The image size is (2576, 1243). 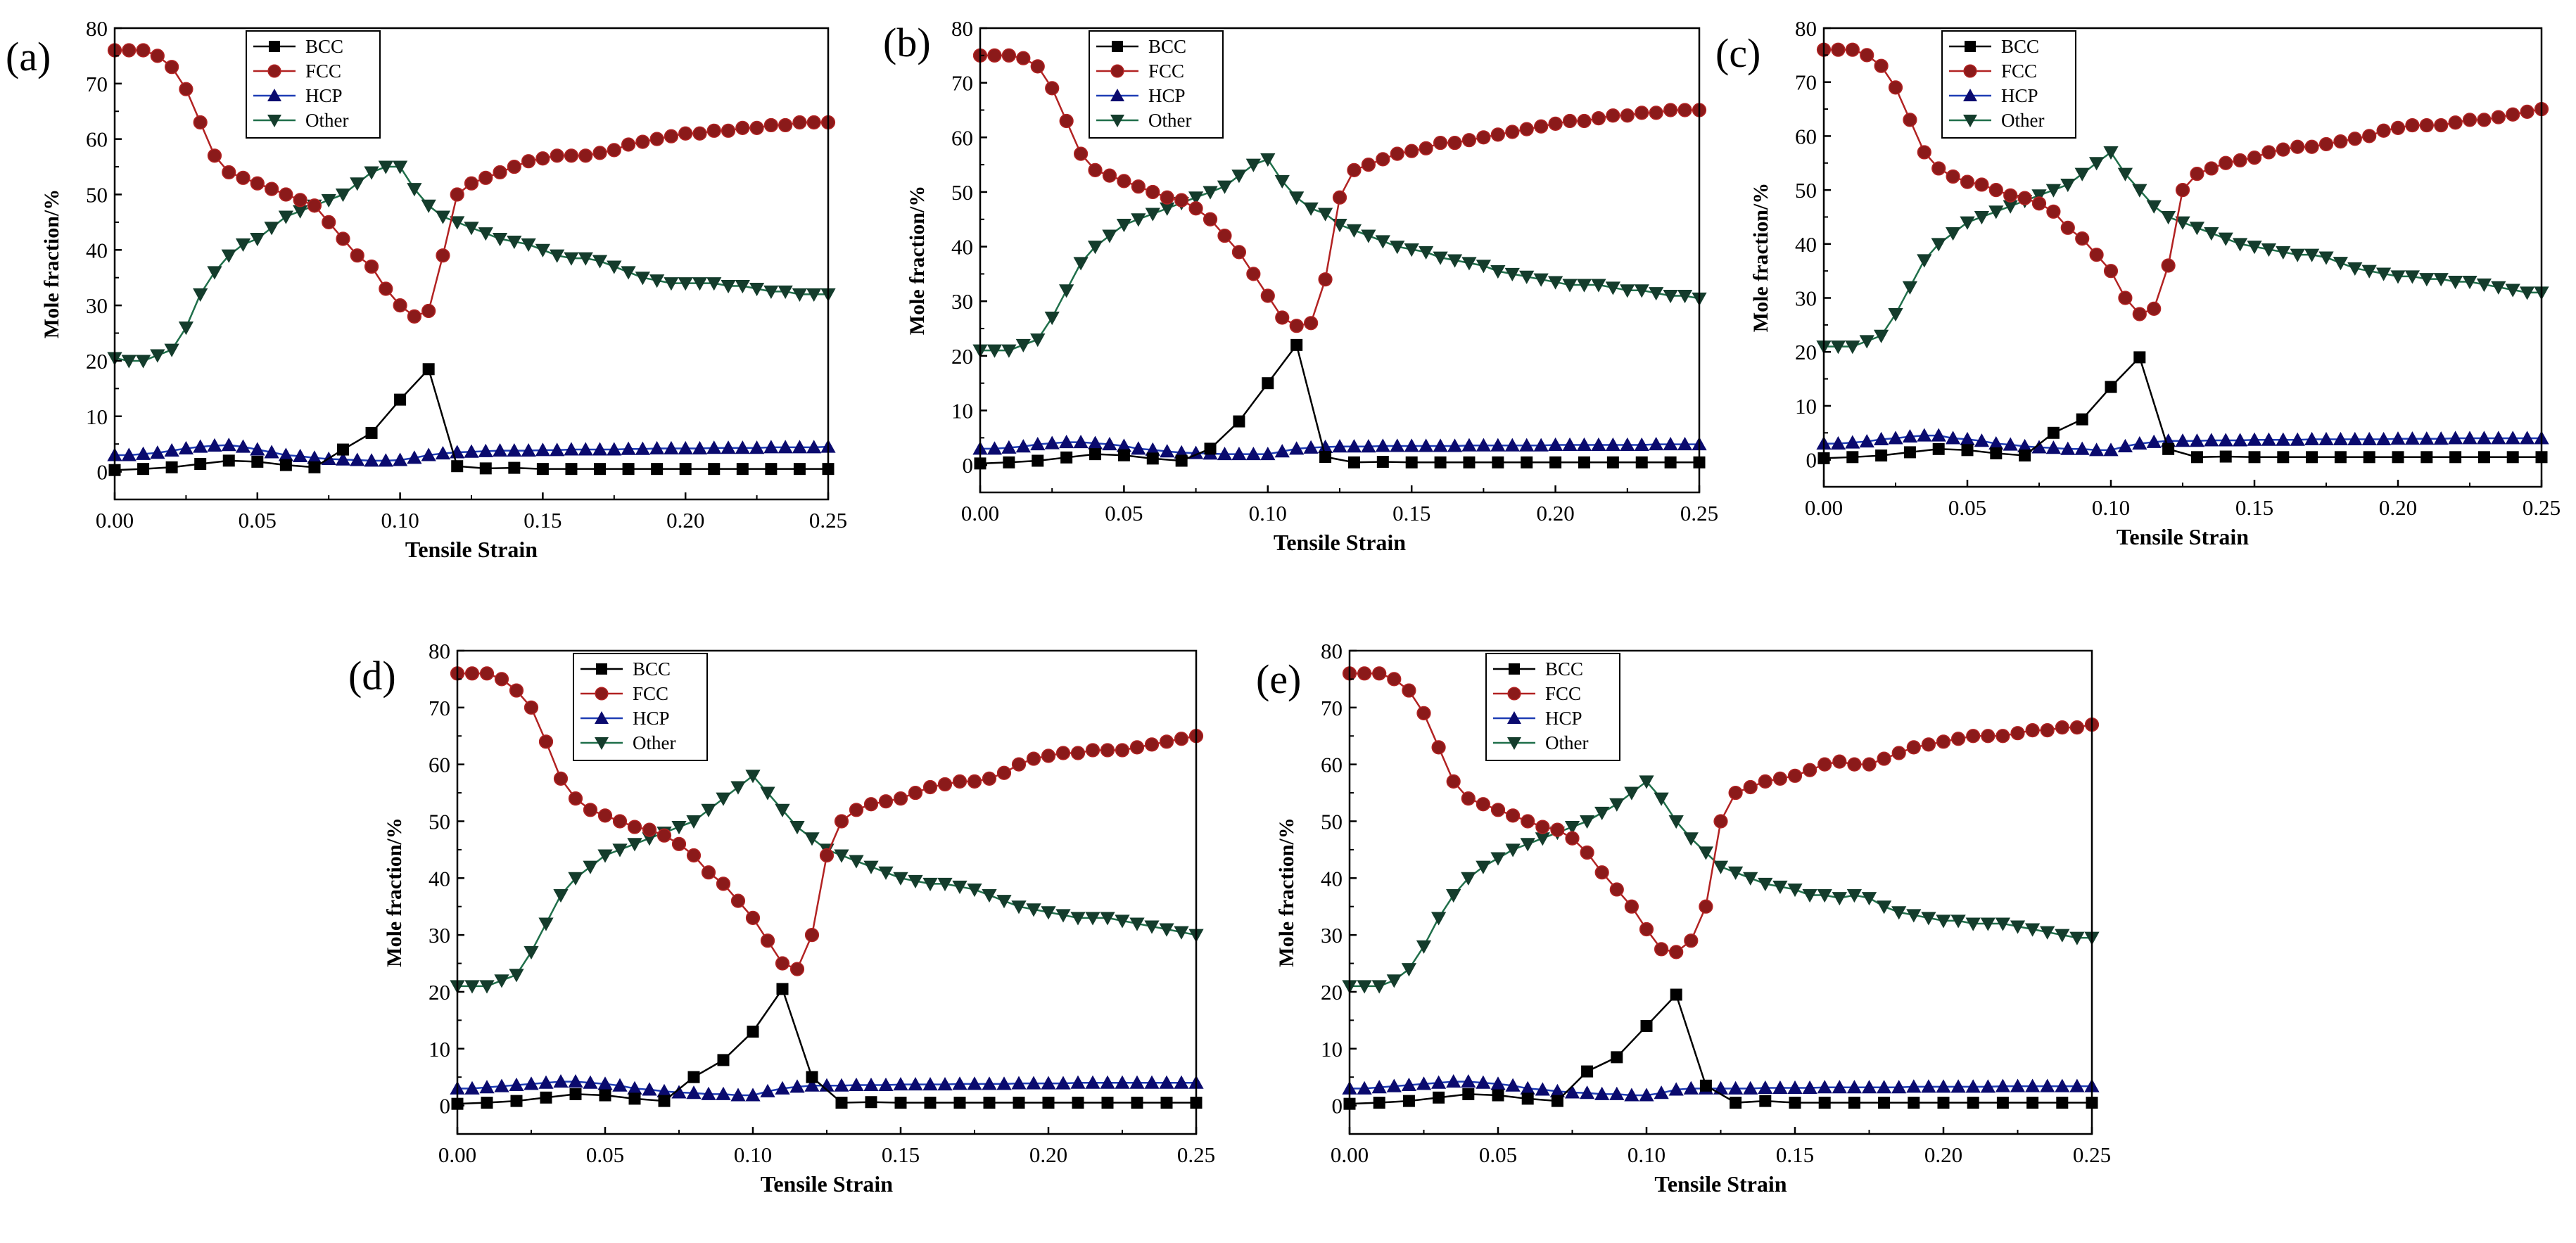 I want to click on x-tick-label: 0.25, so click(x=828, y=520).